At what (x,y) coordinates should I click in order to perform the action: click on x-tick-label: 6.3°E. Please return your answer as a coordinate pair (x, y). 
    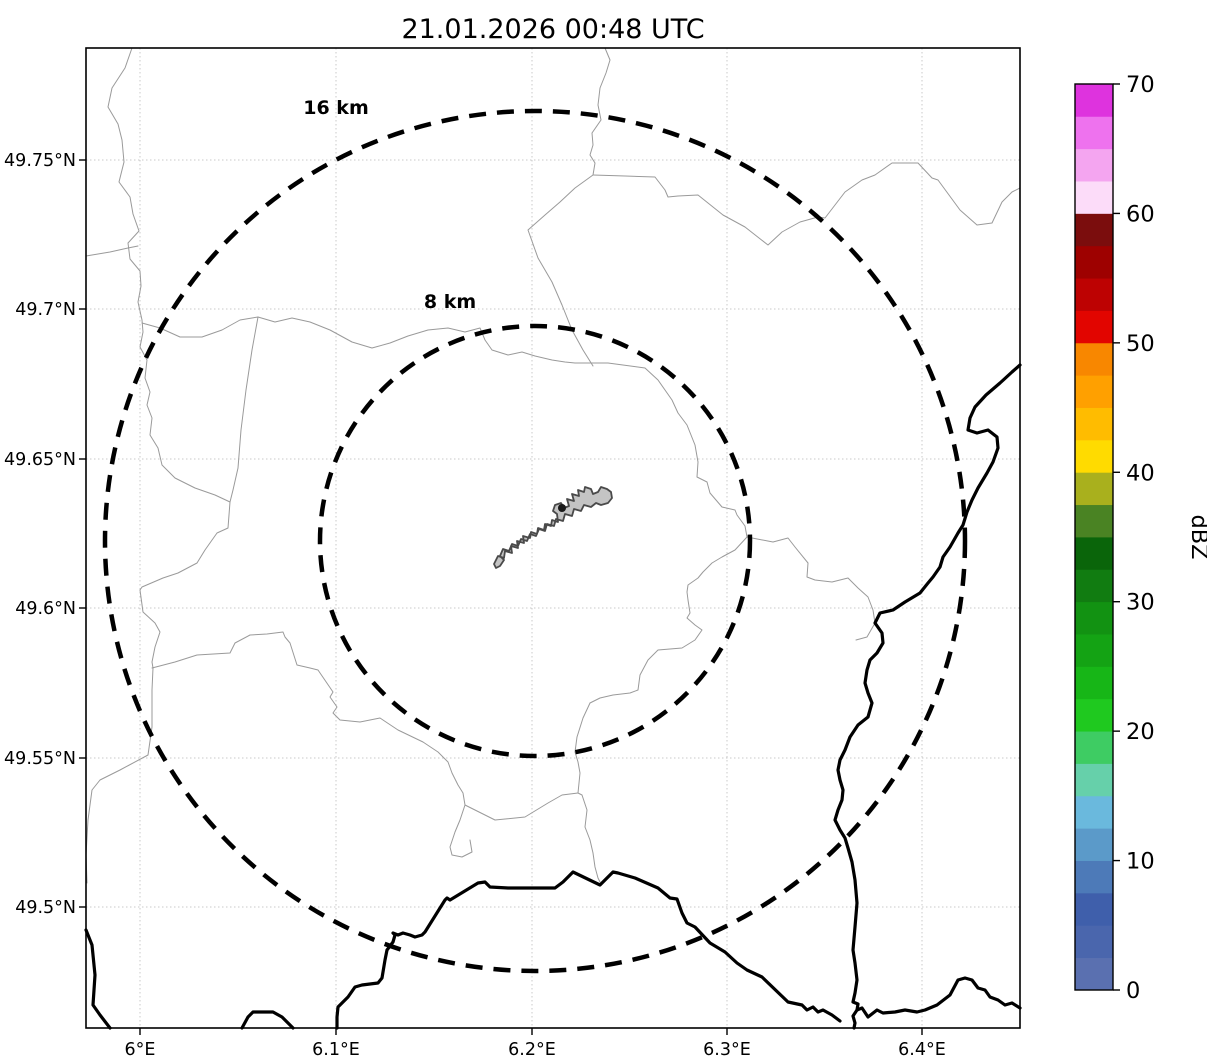
    Looking at the image, I should click on (727, 1050).